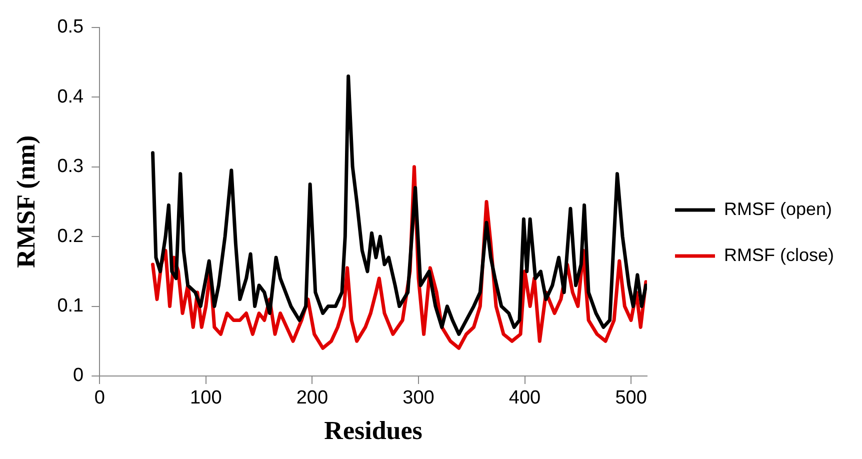 The width and height of the screenshot is (862, 459). Describe the element at coordinates (206, 398) in the screenshot. I see `x-tick-label: 100` at that location.